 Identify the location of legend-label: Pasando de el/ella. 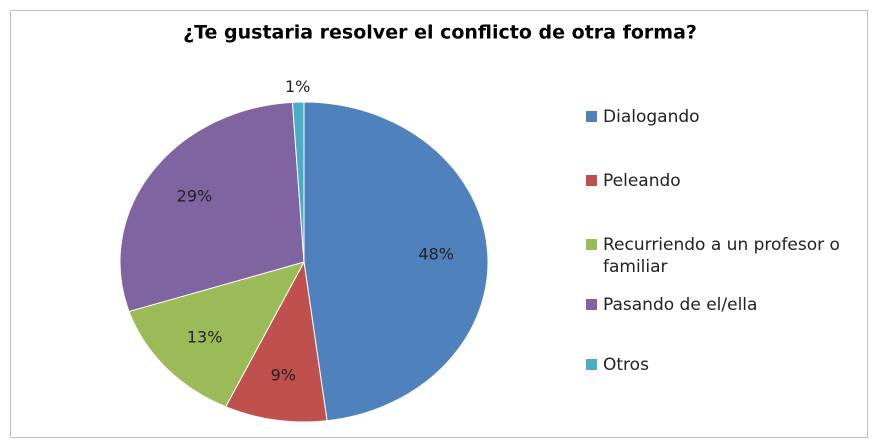
(680, 305).